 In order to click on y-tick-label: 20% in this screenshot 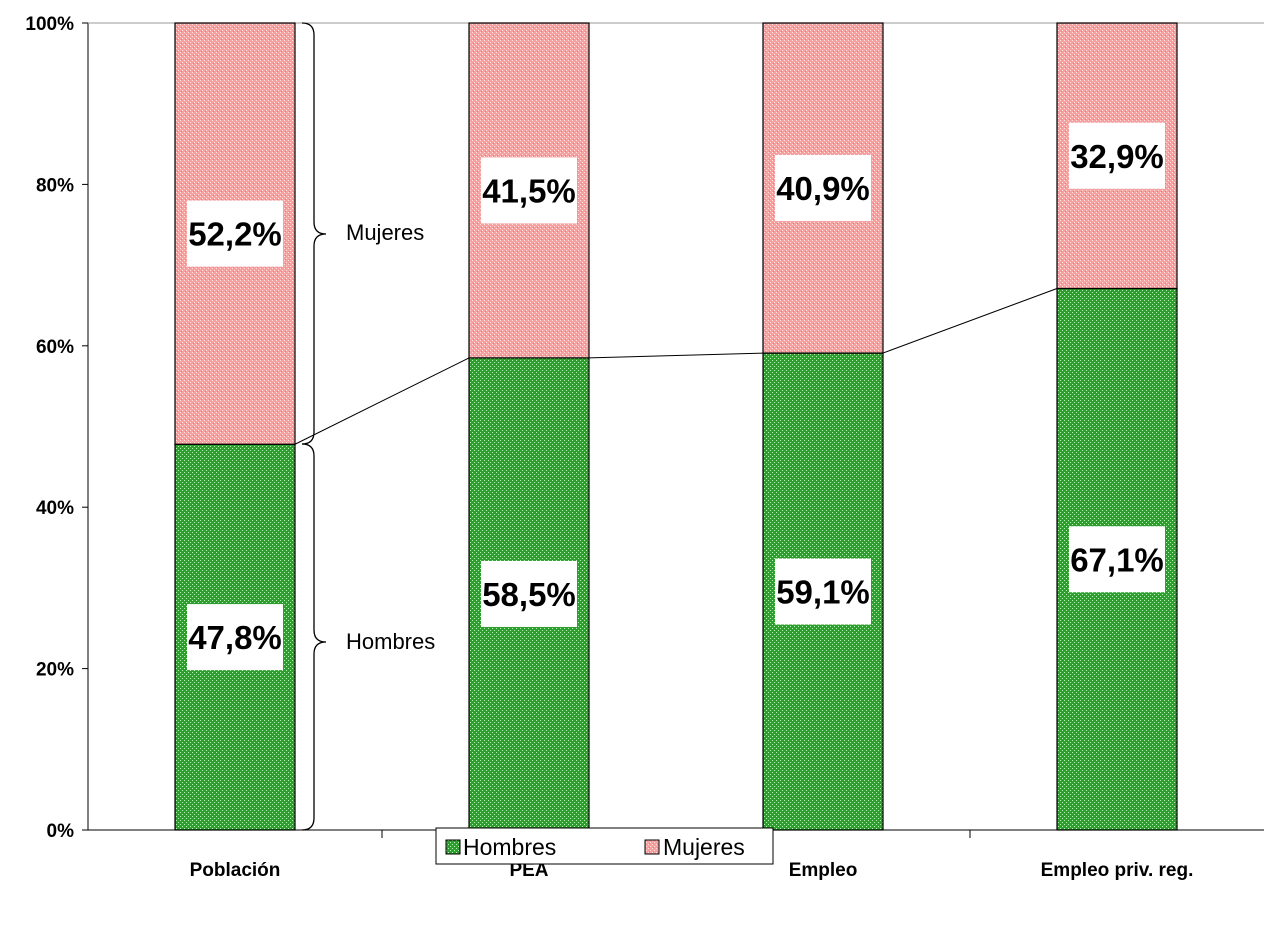, I will do `click(55, 670)`.